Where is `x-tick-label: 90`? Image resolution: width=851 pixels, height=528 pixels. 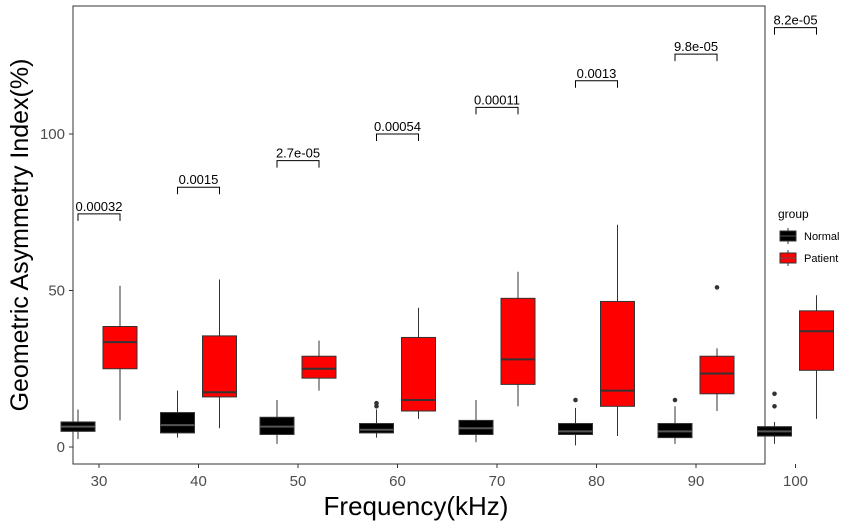 x-tick-label: 90 is located at coordinates (696, 481).